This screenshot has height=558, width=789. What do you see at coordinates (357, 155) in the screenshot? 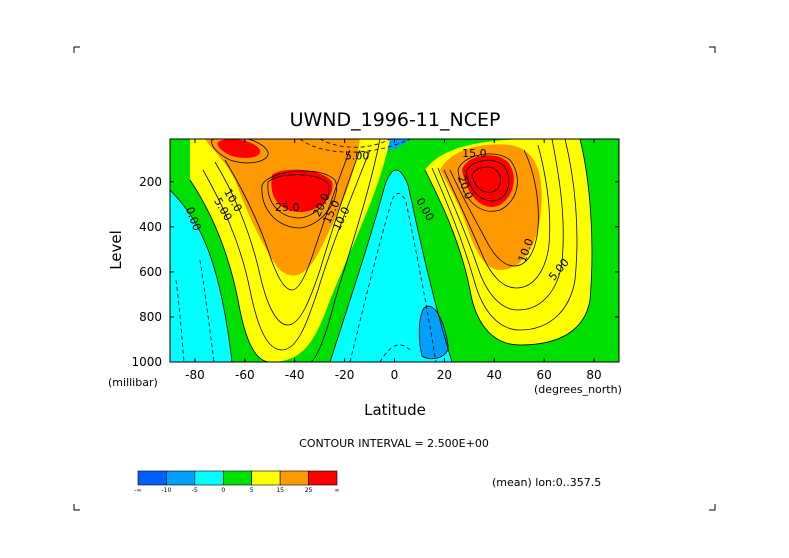
I see `contour-label: 5.00` at bounding box center [357, 155].